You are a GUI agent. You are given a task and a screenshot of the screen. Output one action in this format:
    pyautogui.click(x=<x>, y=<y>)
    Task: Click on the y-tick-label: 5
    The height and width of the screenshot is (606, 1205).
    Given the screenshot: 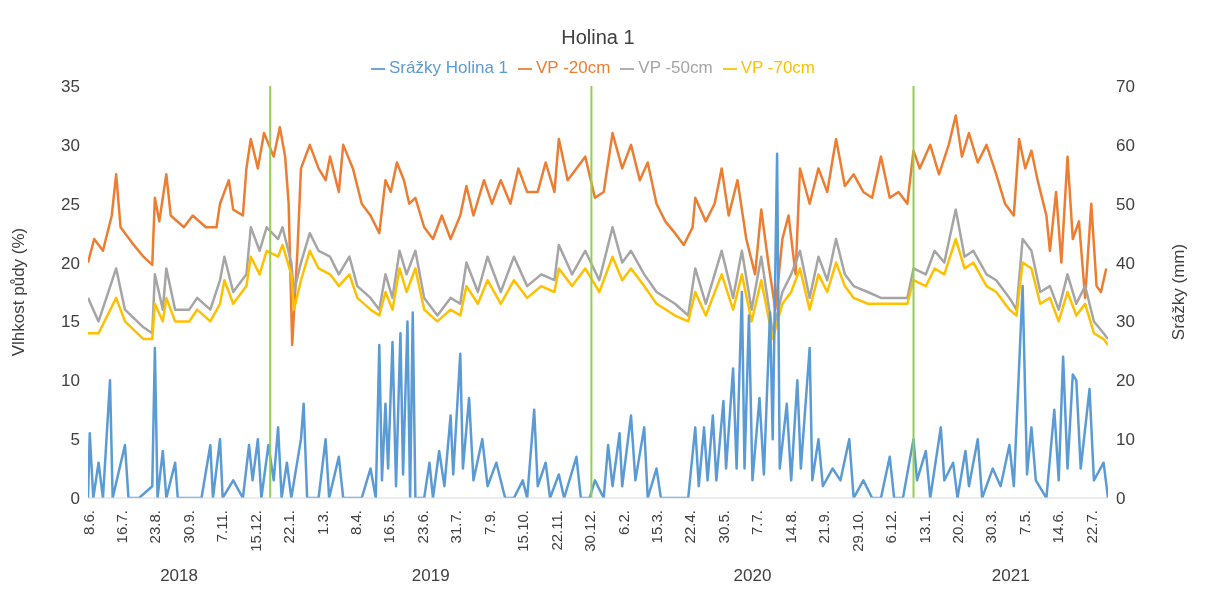 What is the action you would take?
    pyautogui.click(x=75, y=440)
    